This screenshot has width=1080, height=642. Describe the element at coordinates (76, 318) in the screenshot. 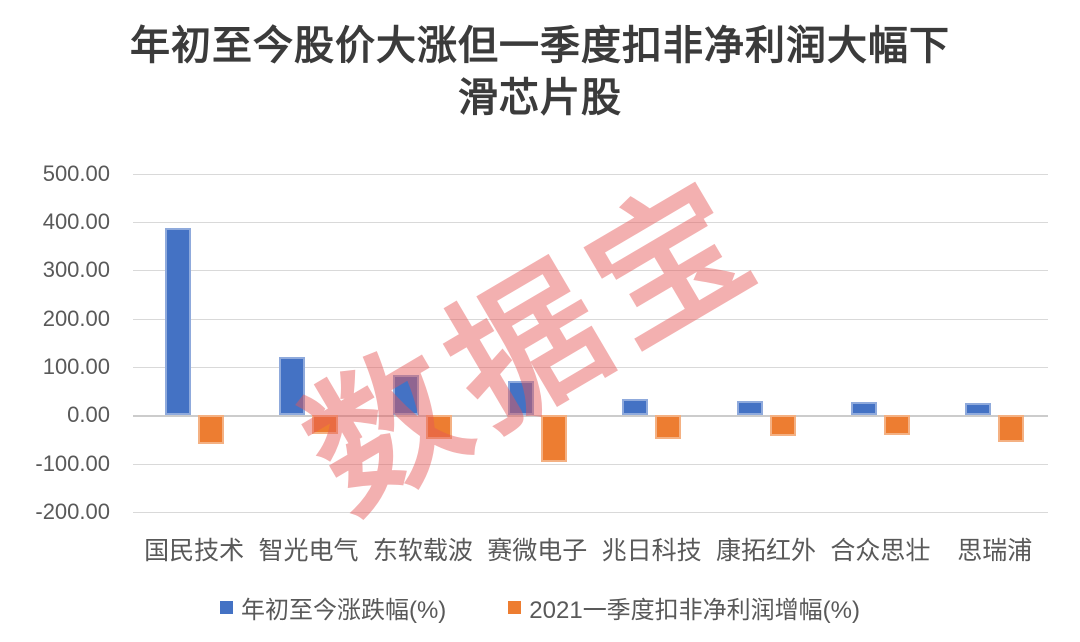

I see `y-axis-tick-label: 200.00` at that location.